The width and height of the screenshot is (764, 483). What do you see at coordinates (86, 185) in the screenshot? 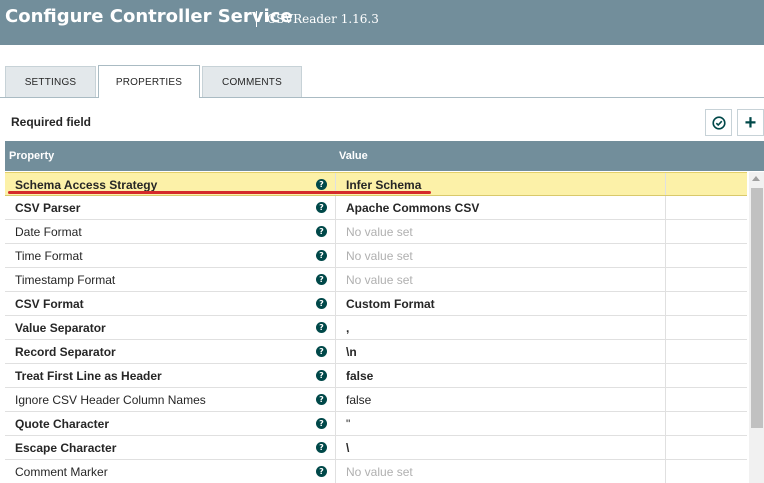
I see `property-name: Schema Access Strategy` at bounding box center [86, 185].